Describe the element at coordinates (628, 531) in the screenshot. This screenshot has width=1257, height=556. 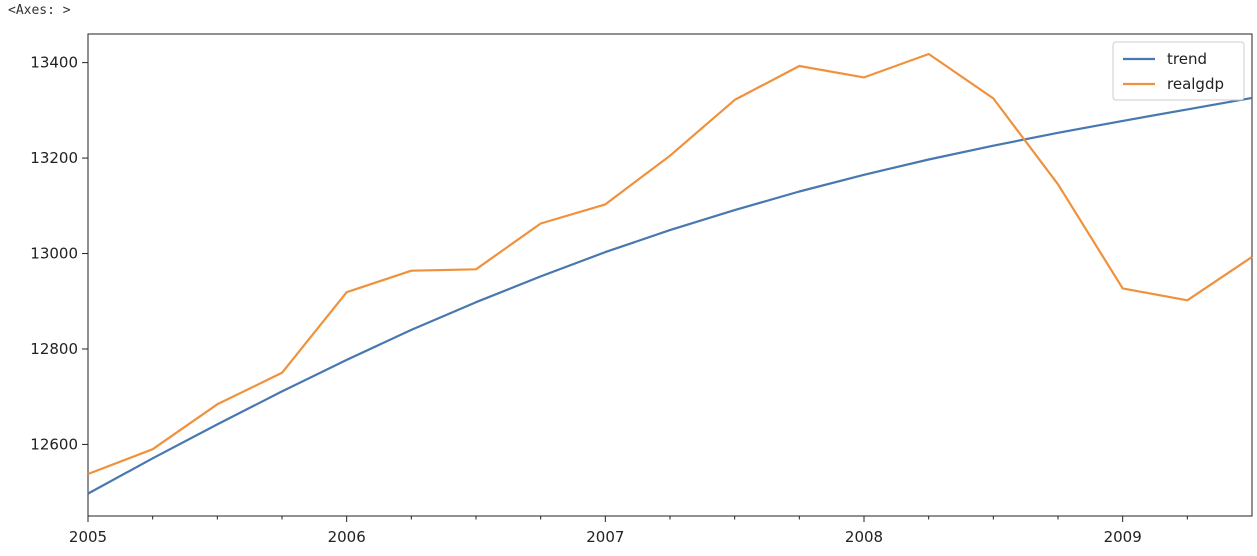
I see `x-axis: 2005 2006 2007 2008 2009` at that location.